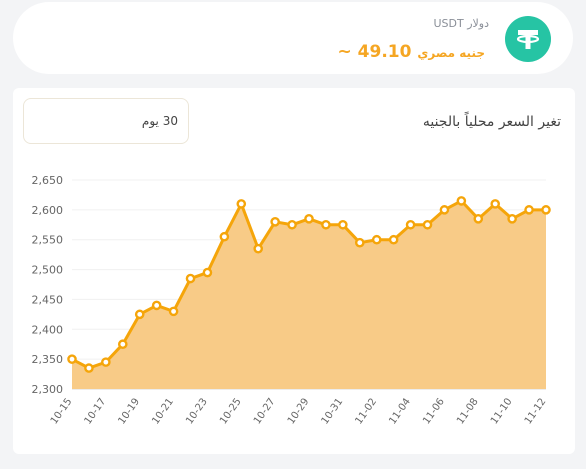 The image size is (586, 469). Describe the element at coordinates (96, 411) in the screenshot. I see `x-tick-label: 10-17` at that location.